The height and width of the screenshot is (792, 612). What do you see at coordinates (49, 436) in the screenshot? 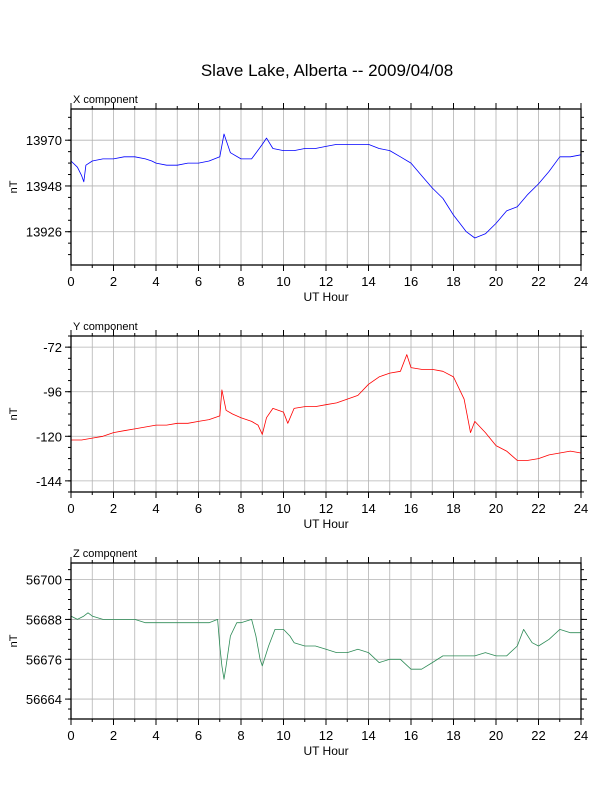
I see `y-tick-label: -120` at bounding box center [49, 436].